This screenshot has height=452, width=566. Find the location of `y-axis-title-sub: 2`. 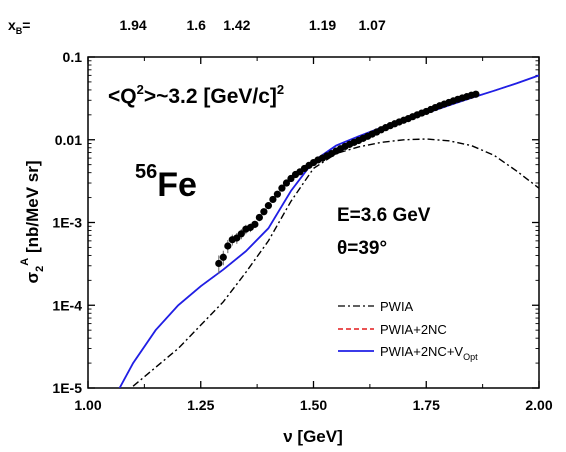

y-axis-title-sub: 2 is located at coordinates (40, 269).